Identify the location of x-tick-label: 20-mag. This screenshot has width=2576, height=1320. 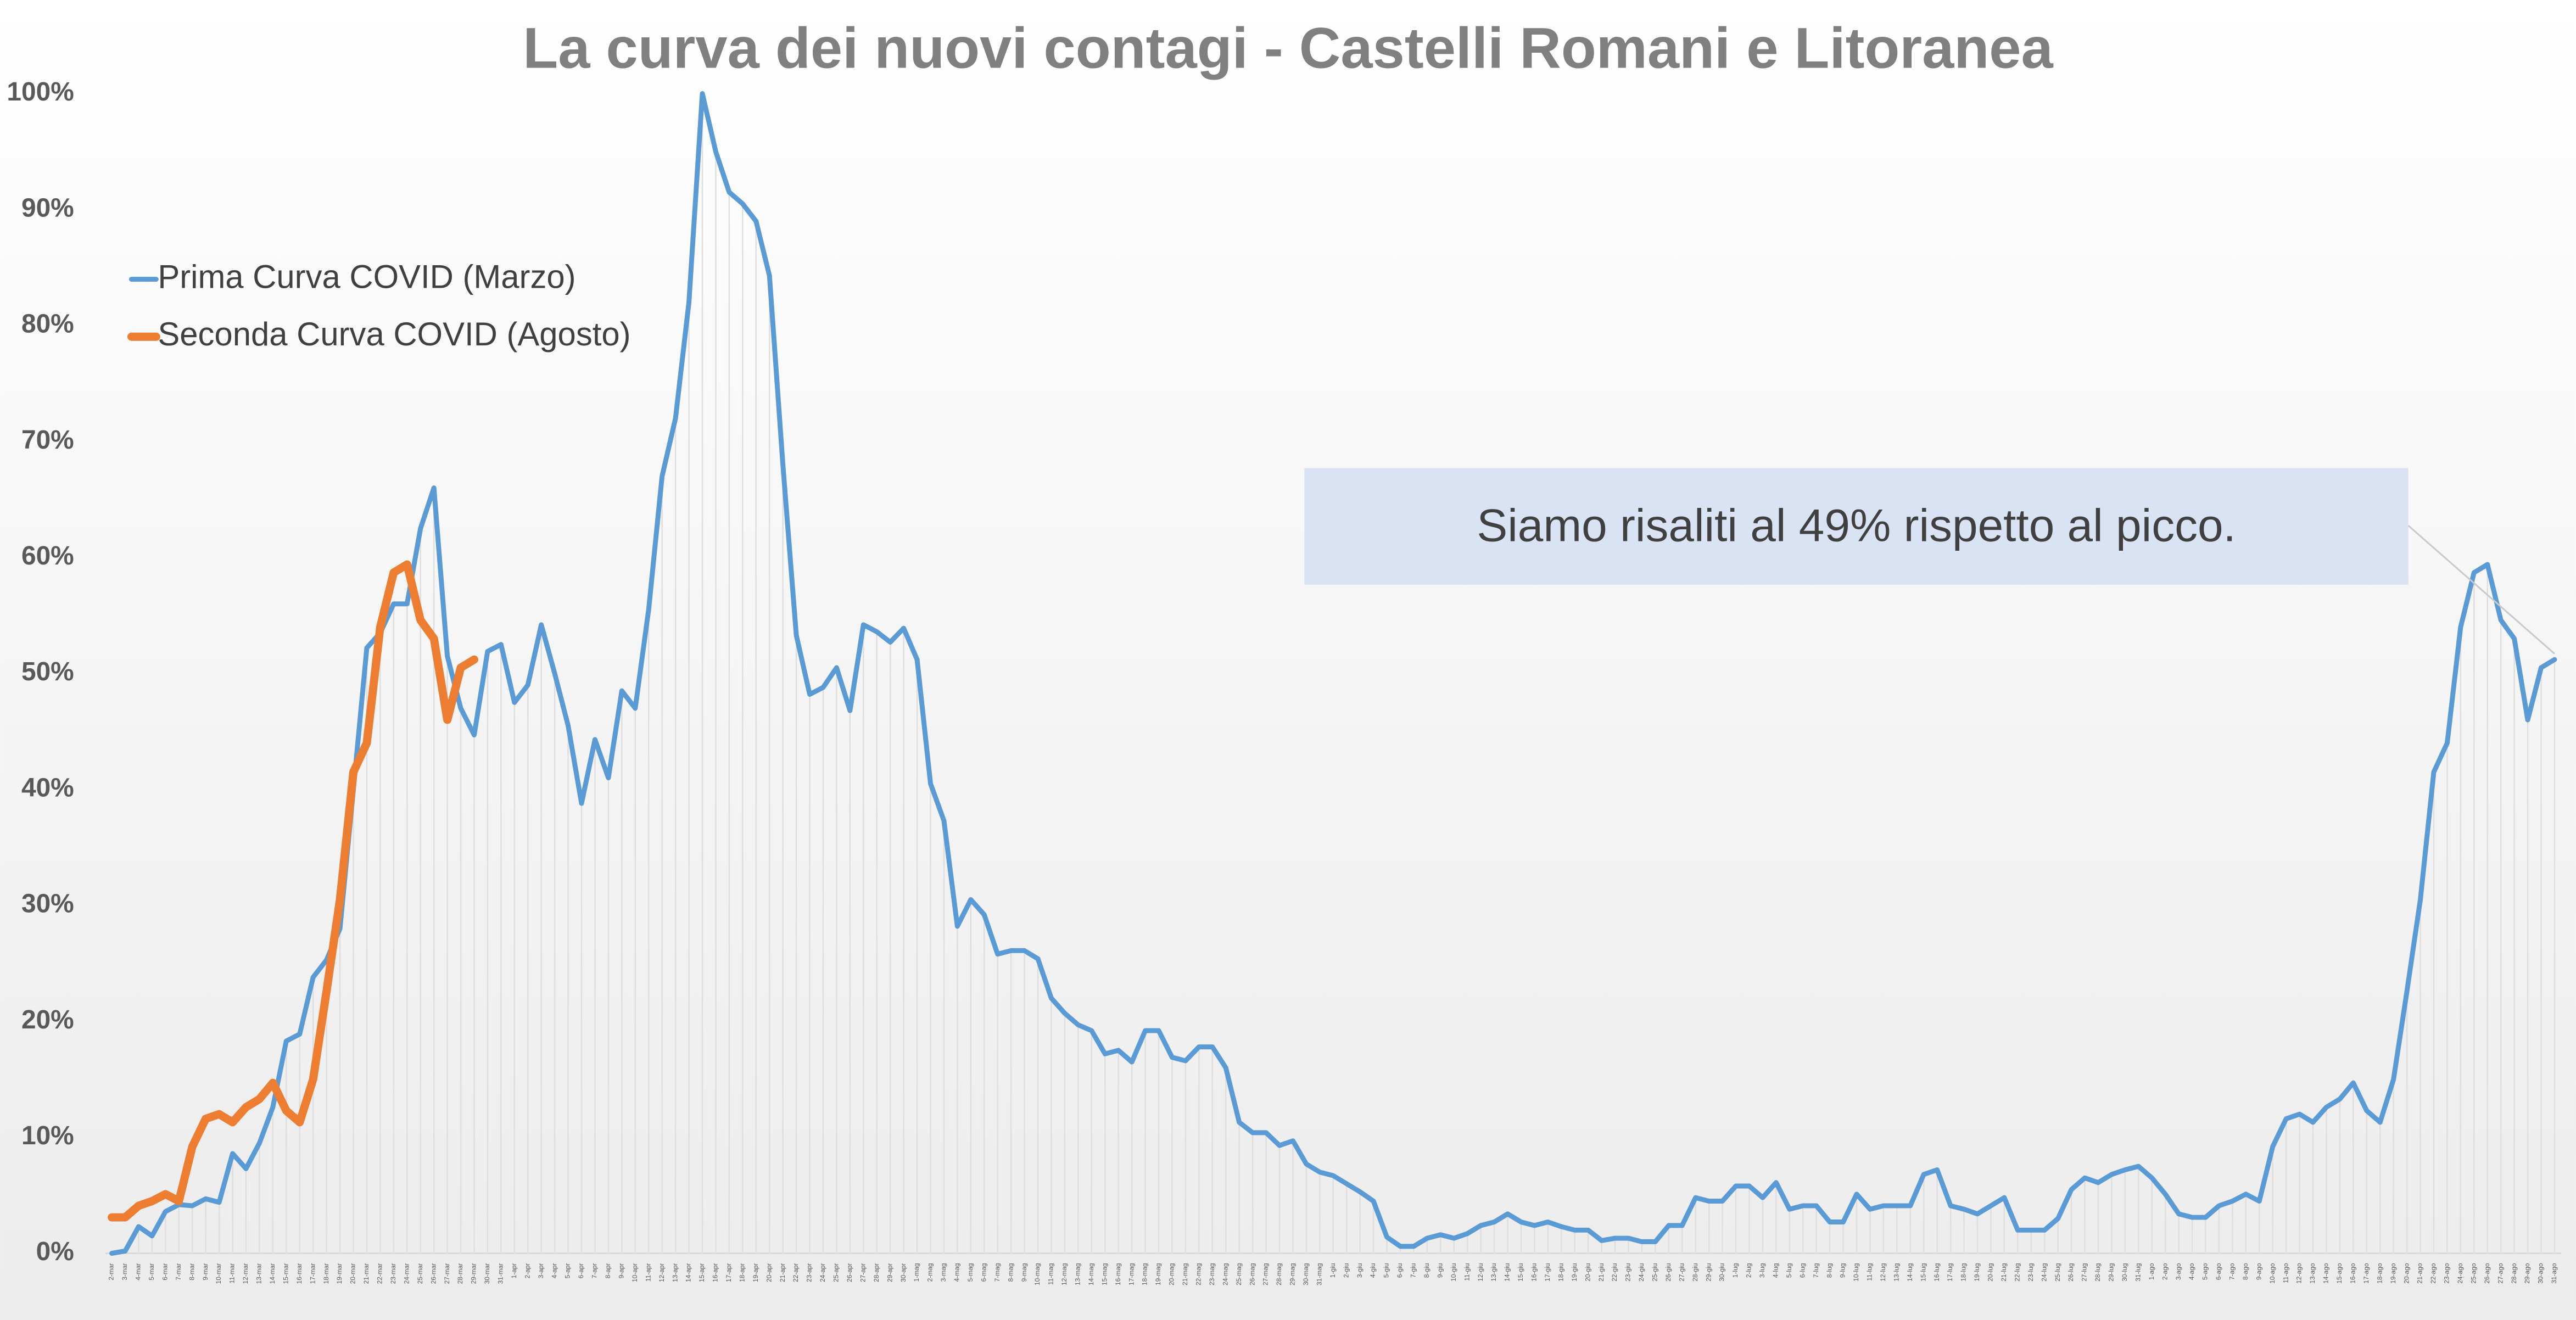
(1172, 1274).